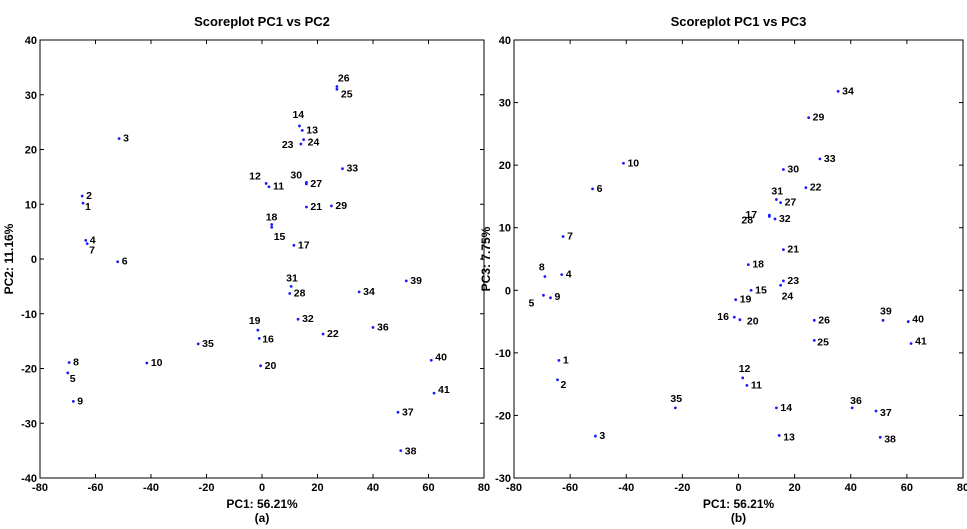 The width and height of the screenshot is (967, 529). What do you see at coordinates (503, 416) in the screenshot?
I see `y-tick-label: -20` at bounding box center [503, 416].